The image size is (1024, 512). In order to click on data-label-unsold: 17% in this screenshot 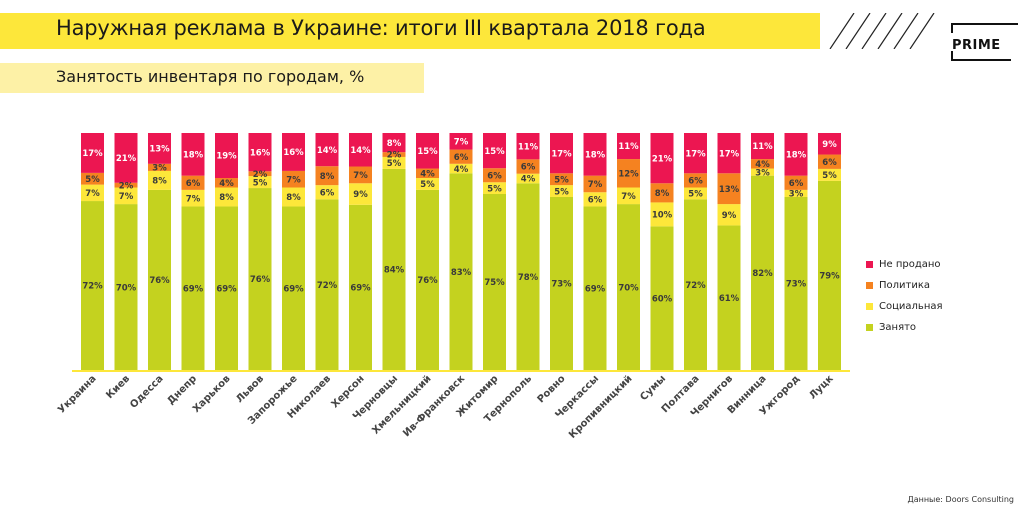, I will do `click(729, 154)`.